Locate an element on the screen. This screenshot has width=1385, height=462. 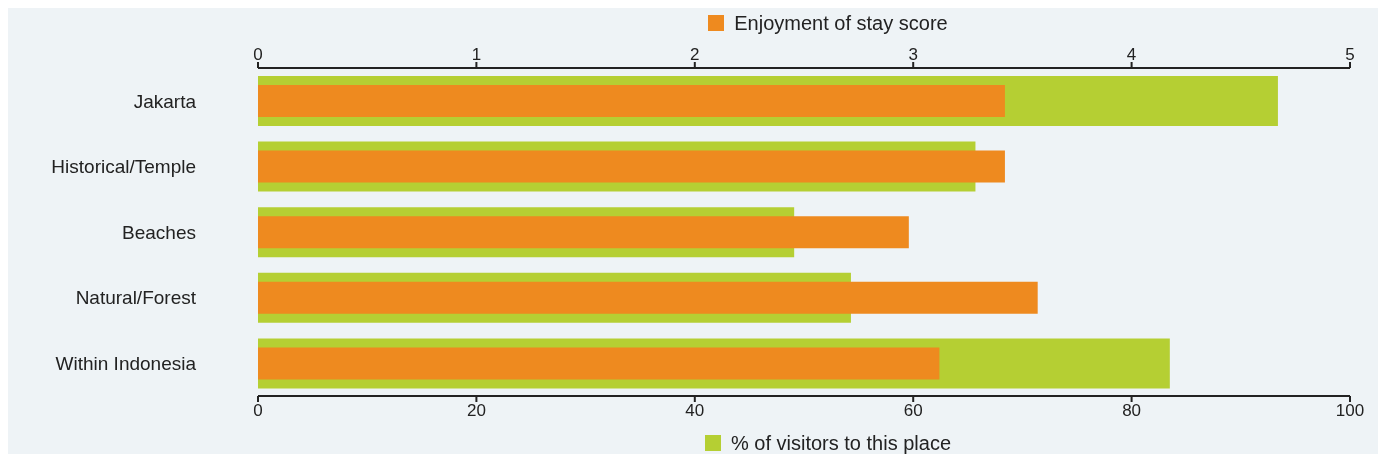
x2-tick-label: 1 is located at coordinates (476, 54).